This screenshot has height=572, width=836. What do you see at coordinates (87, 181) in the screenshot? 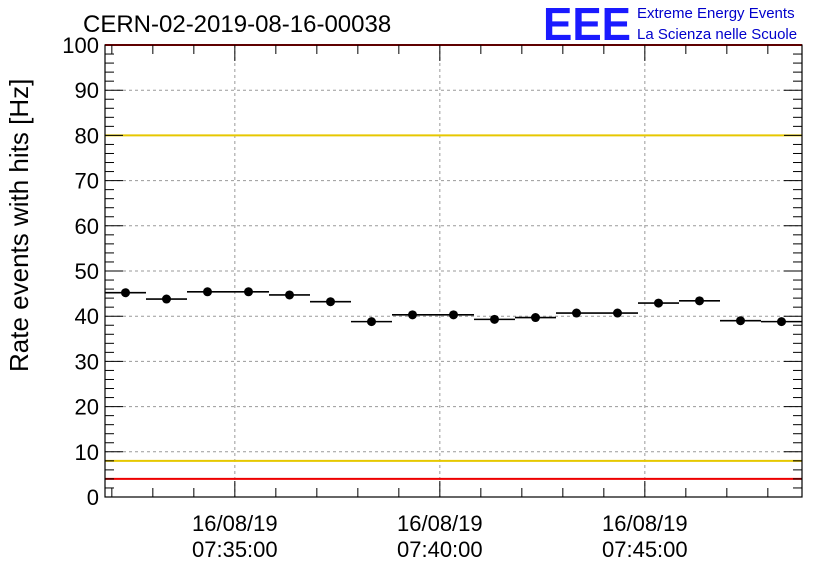
I see `y-tick-label: 70` at bounding box center [87, 181].